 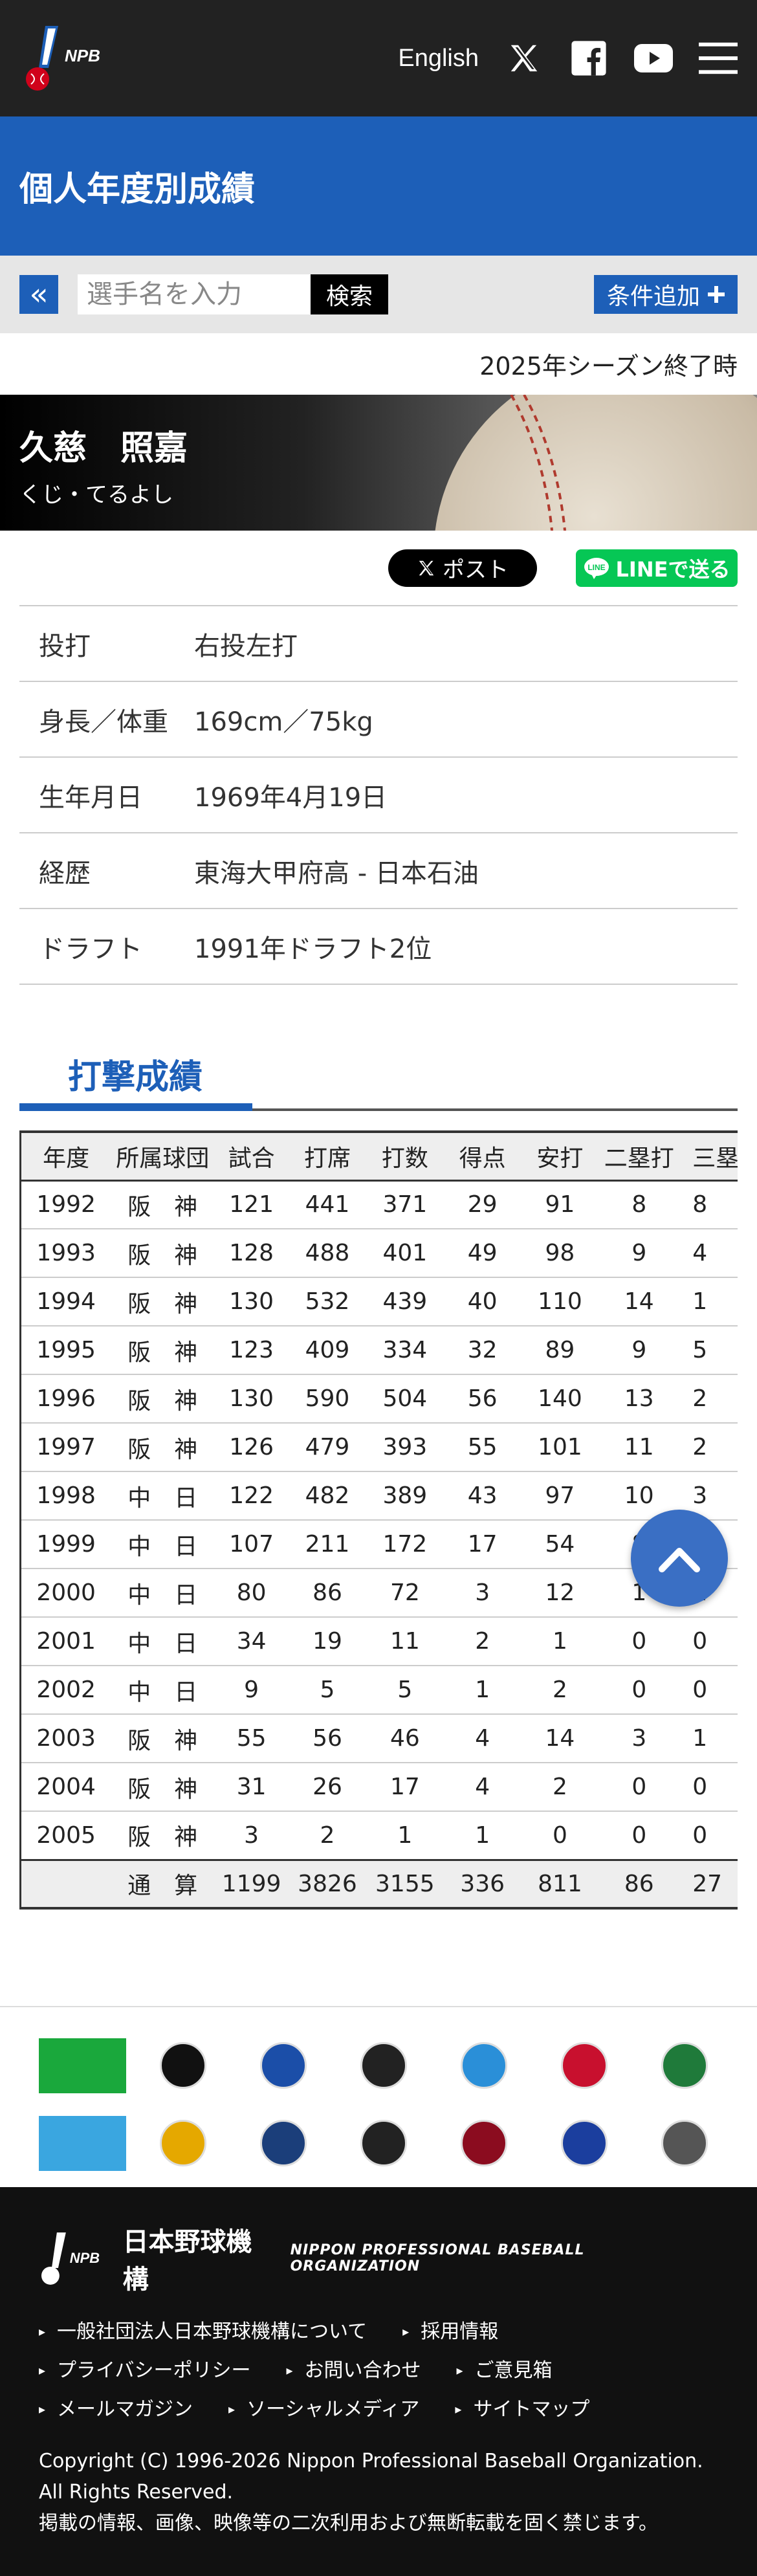 I want to click on team-logo-swallows, so click(x=684, y=2065).